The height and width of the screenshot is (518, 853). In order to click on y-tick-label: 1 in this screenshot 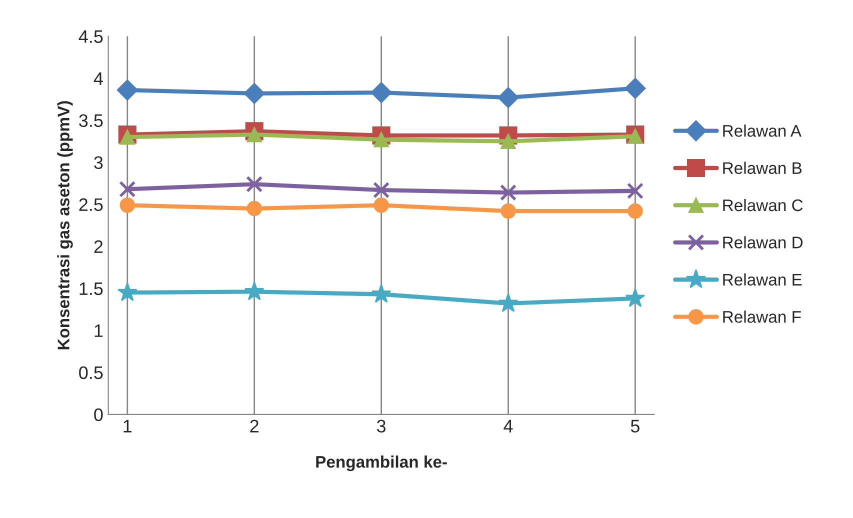, I will do `click(98, 330)`.